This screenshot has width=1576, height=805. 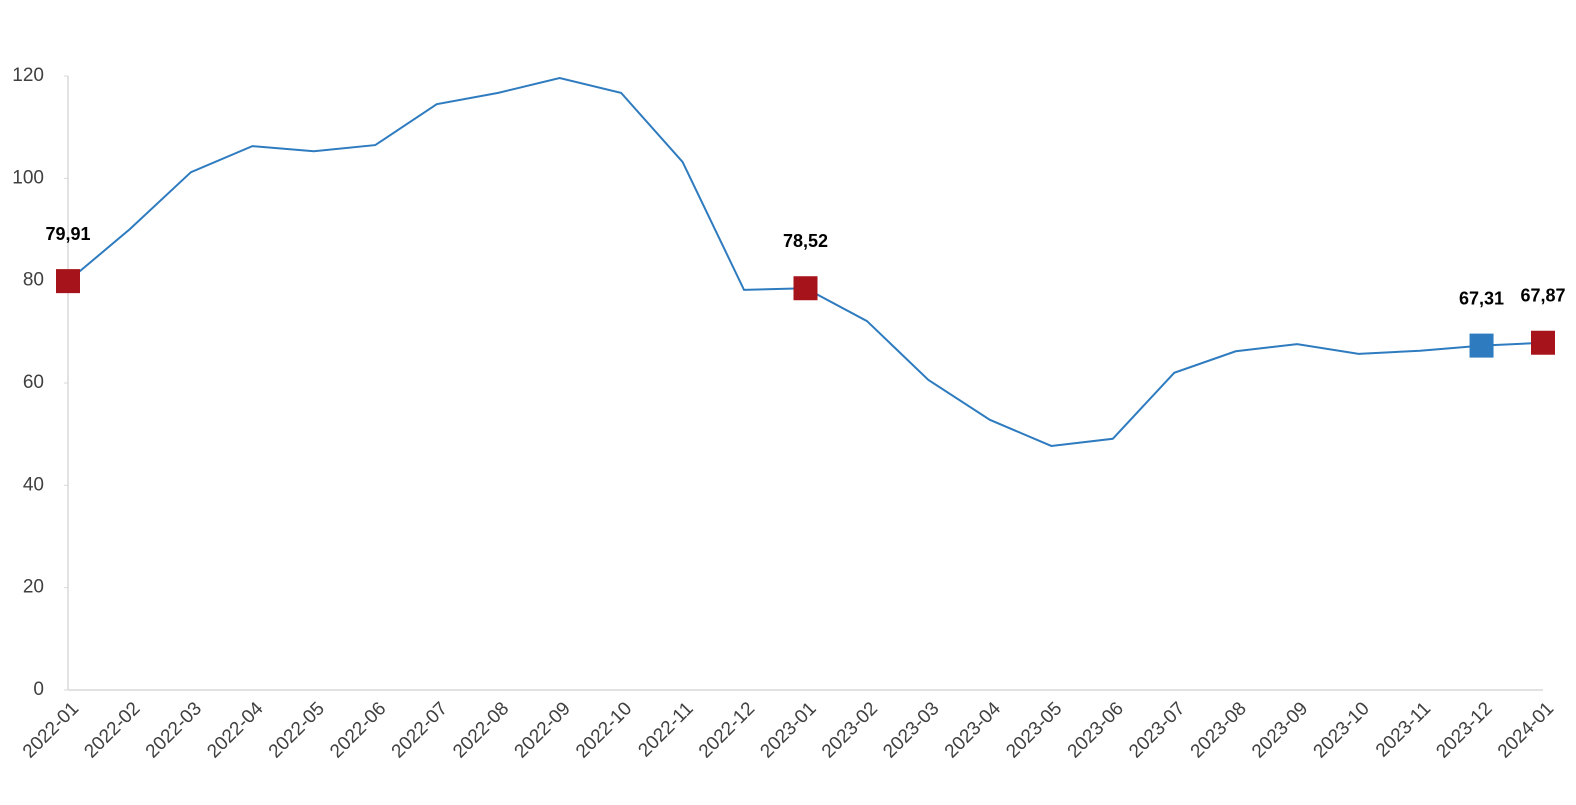 What do you see at coordinates (1526, 730) in the screenshot?
I see `x-tick-label: 2024-01` at bounding box center [1526, 730].